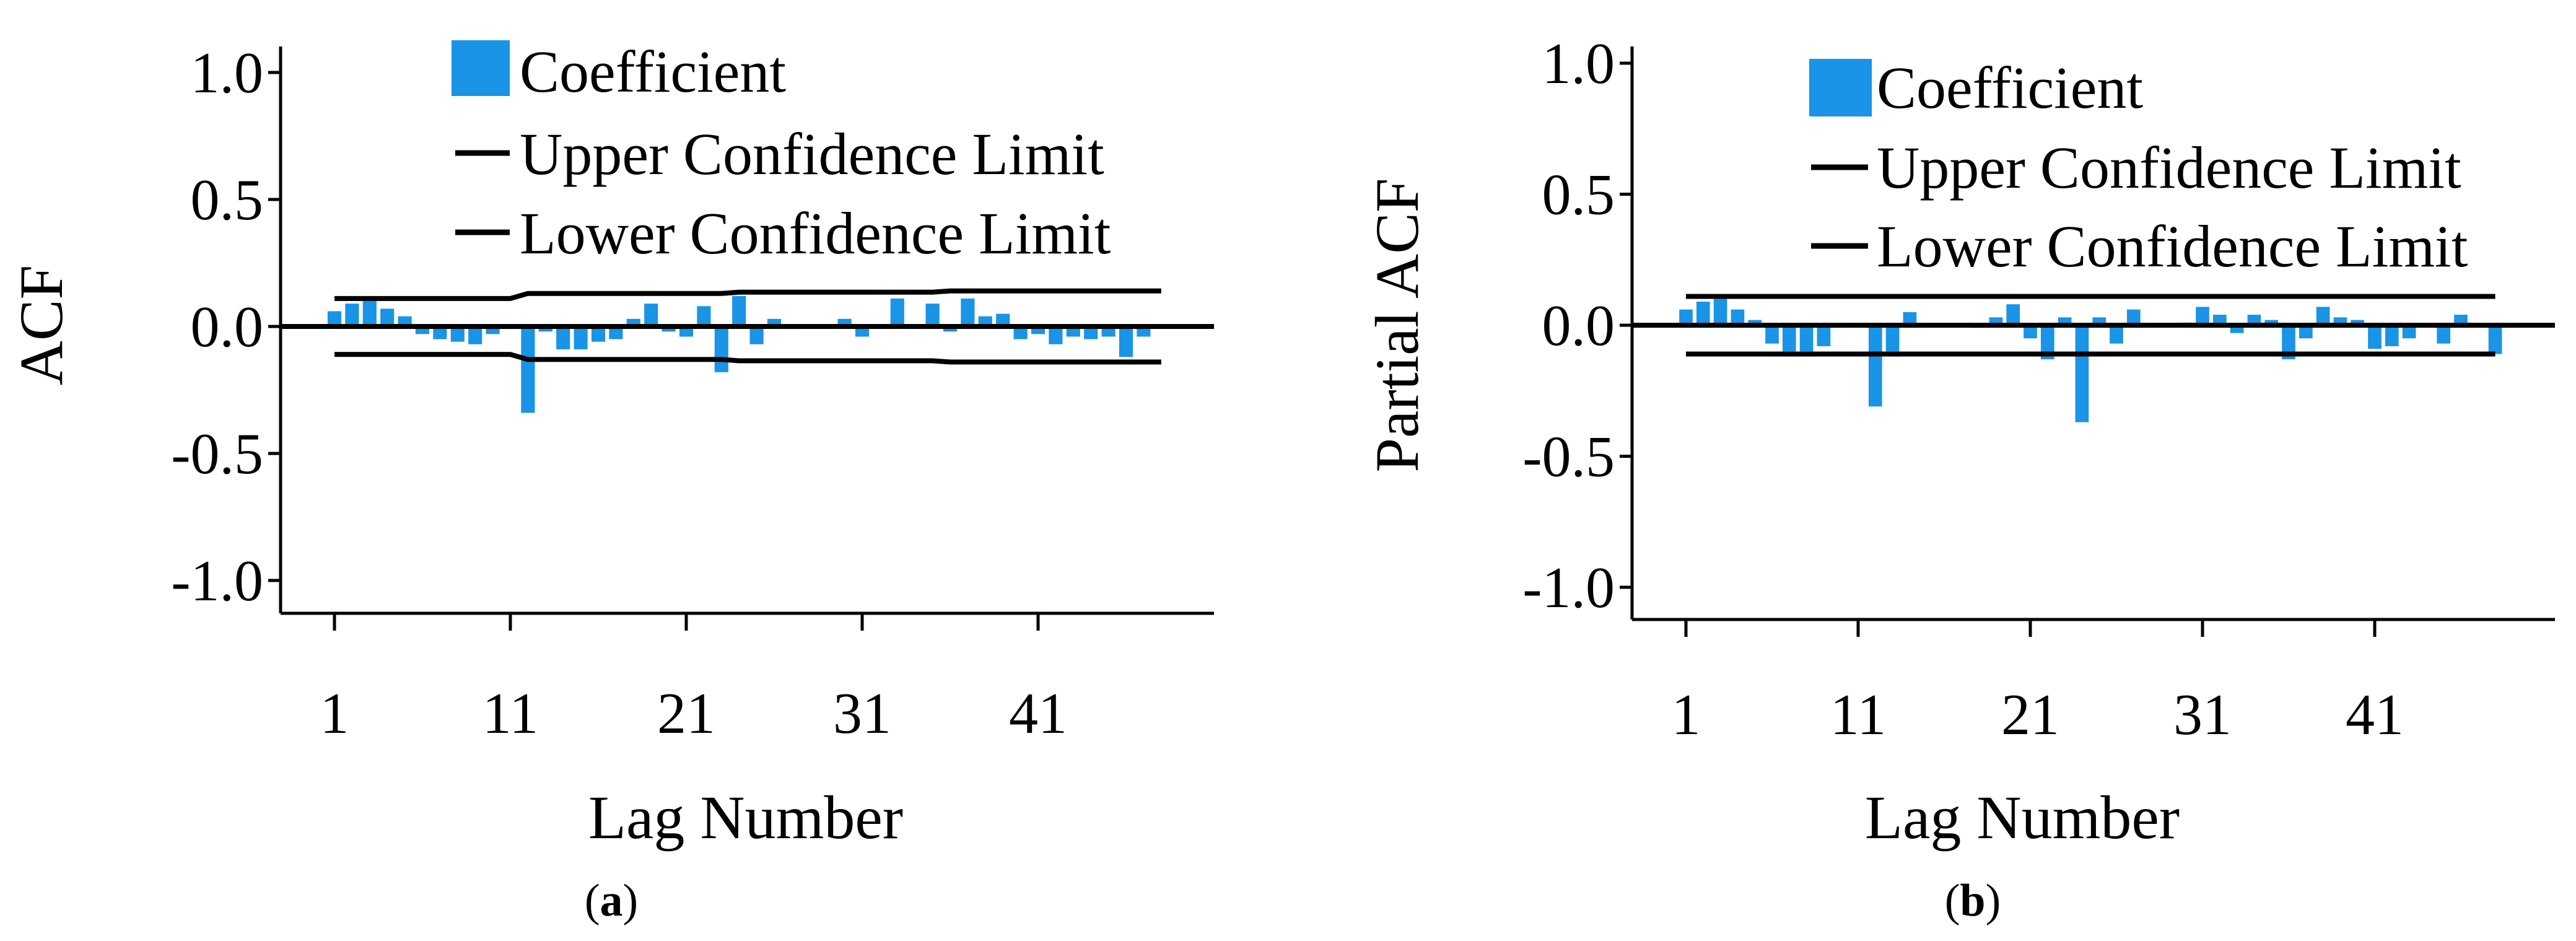 This screenshot has width=2576, height=941. Describe the element at coordinates (41, 325) in the screenshot. I see `y-axis-title: ACF` at that location.